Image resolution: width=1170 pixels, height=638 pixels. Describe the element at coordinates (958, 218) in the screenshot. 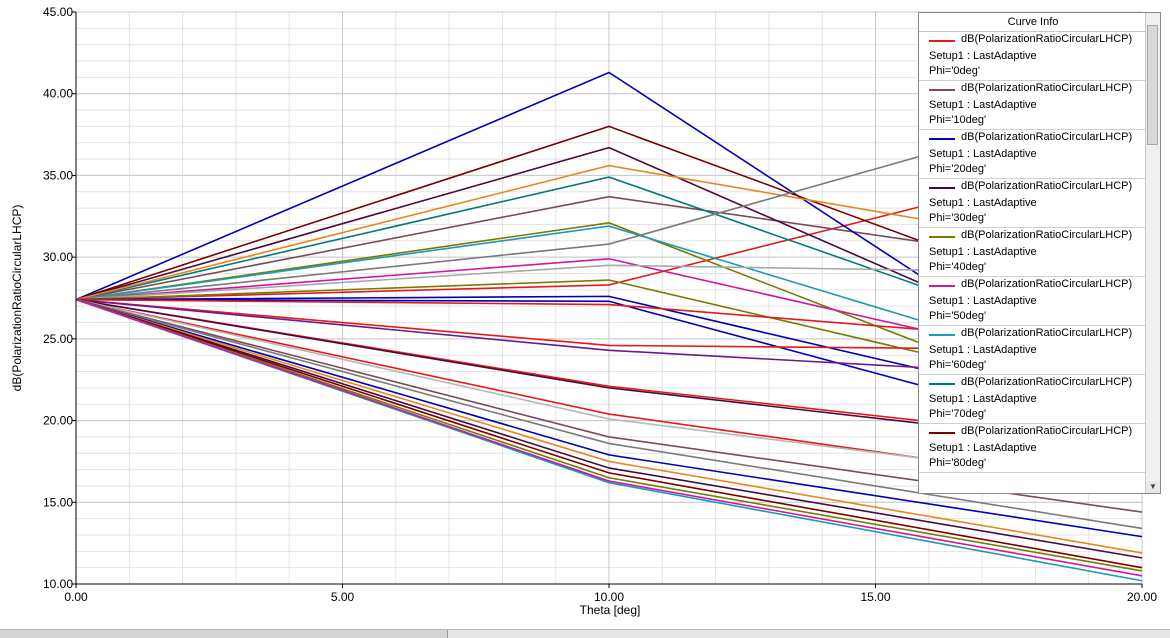

I see `legend-phi-label: Phi='30deg'` at that location.